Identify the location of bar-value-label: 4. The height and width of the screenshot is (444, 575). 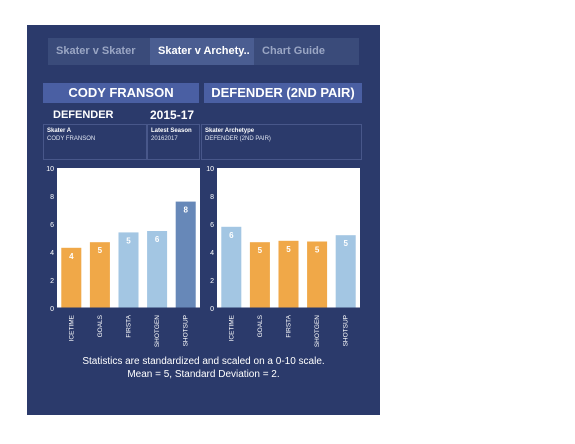
(71, 256).